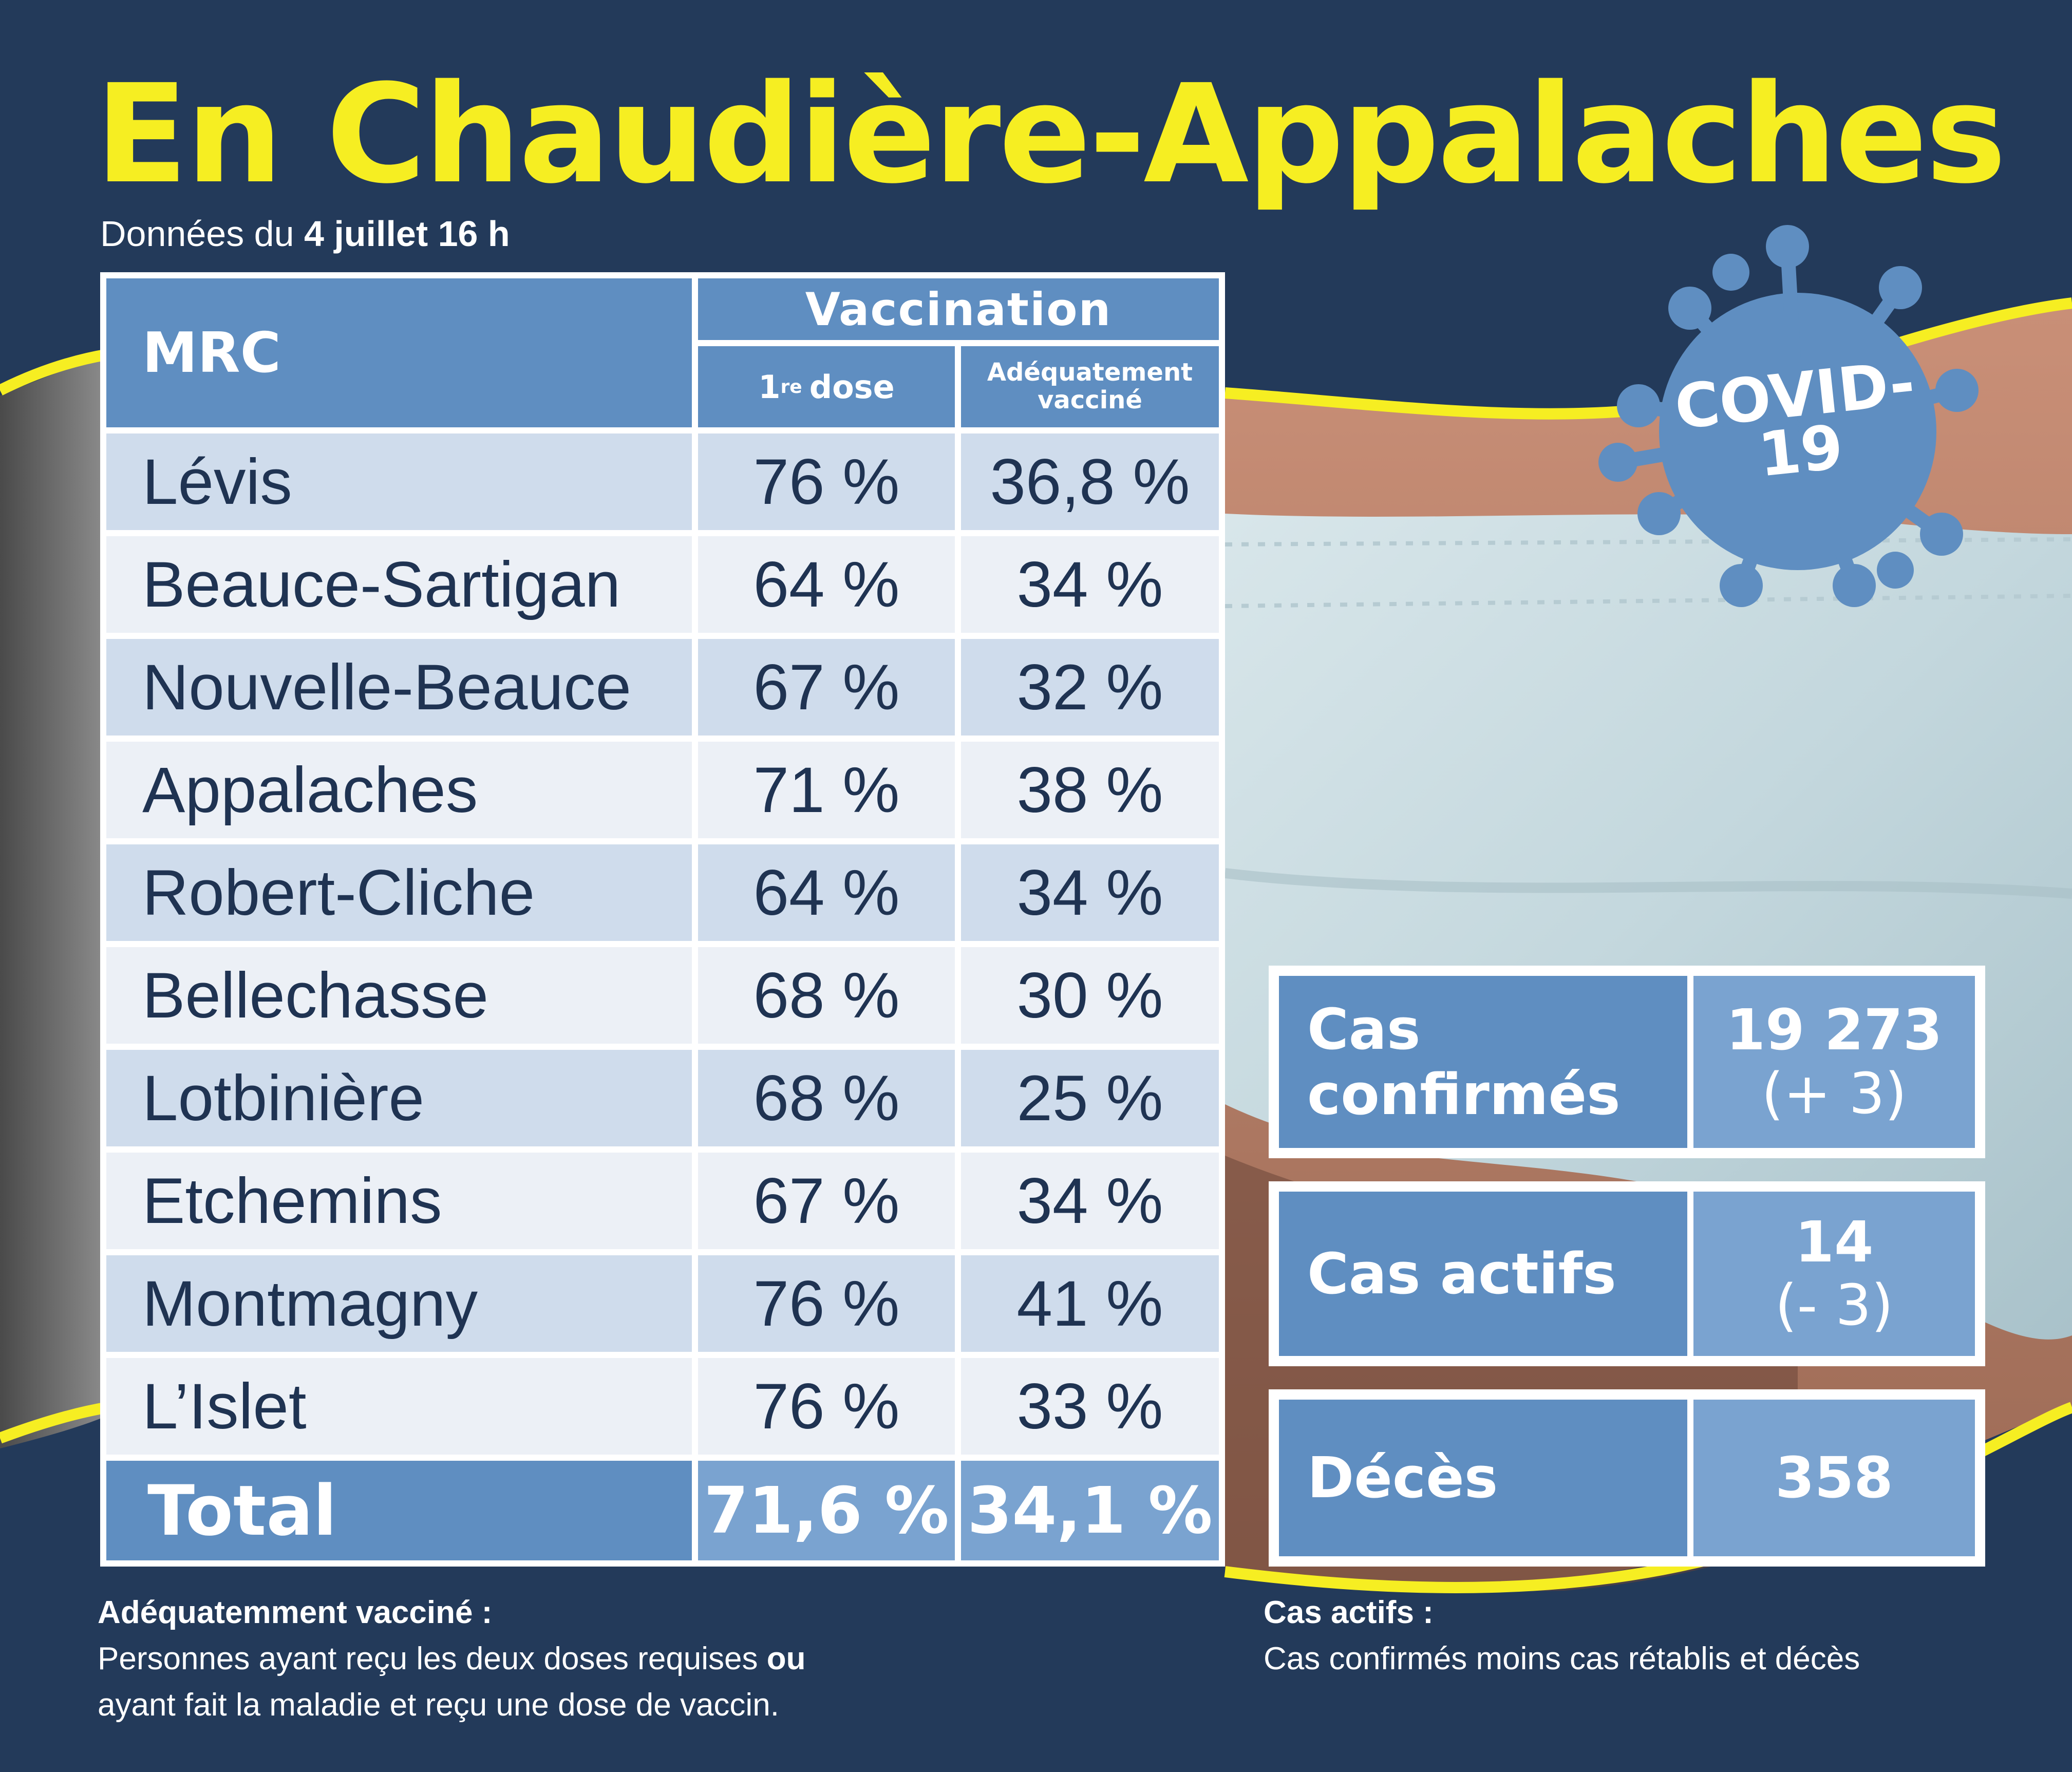  I want to click on header-adequate: Adéquatement vacciné, so click(1090, 386).